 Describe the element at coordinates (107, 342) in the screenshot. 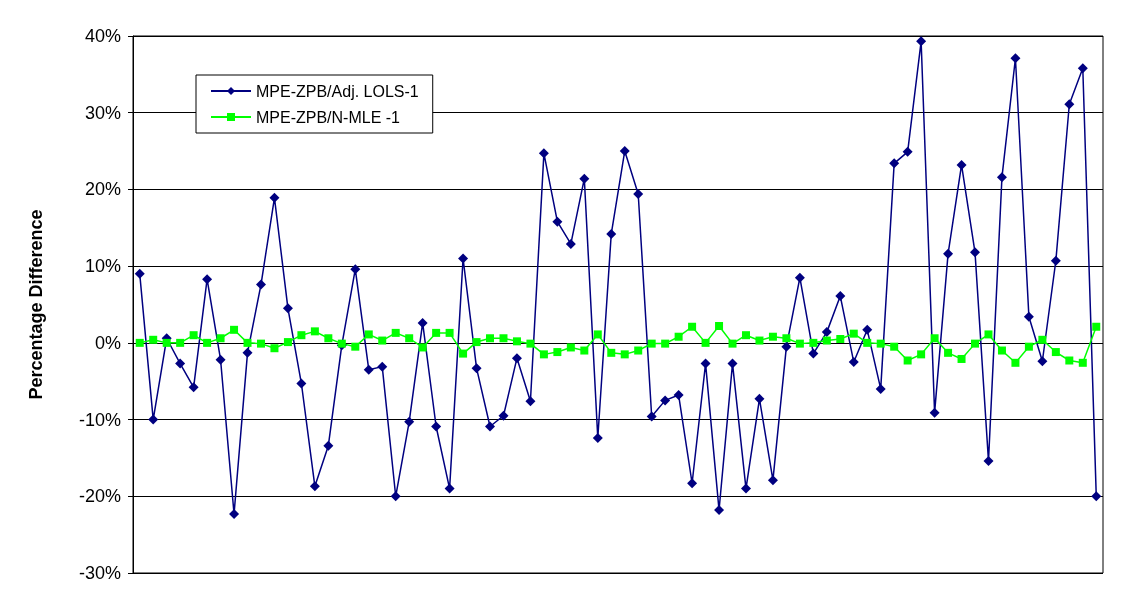

I see `y-tick-label: 0%` at that location.